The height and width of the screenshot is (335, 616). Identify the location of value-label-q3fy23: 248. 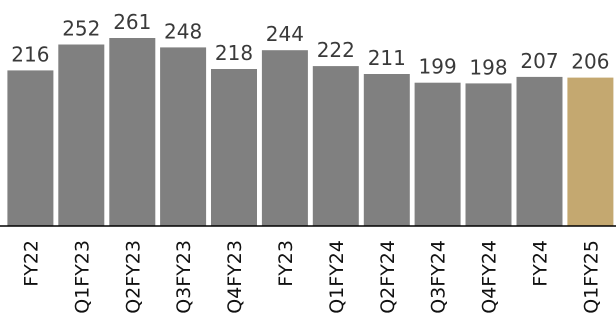
(183, 31).